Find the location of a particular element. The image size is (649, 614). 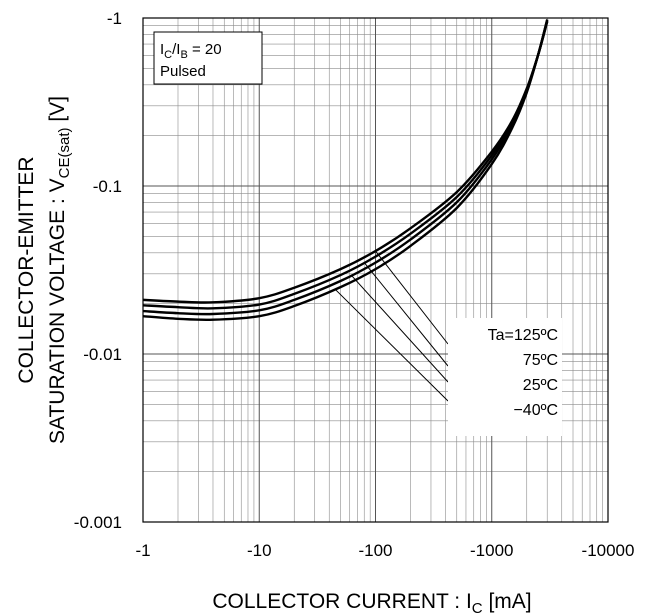

legend-label-25: 25ºC is located at coordinates (540, 385).